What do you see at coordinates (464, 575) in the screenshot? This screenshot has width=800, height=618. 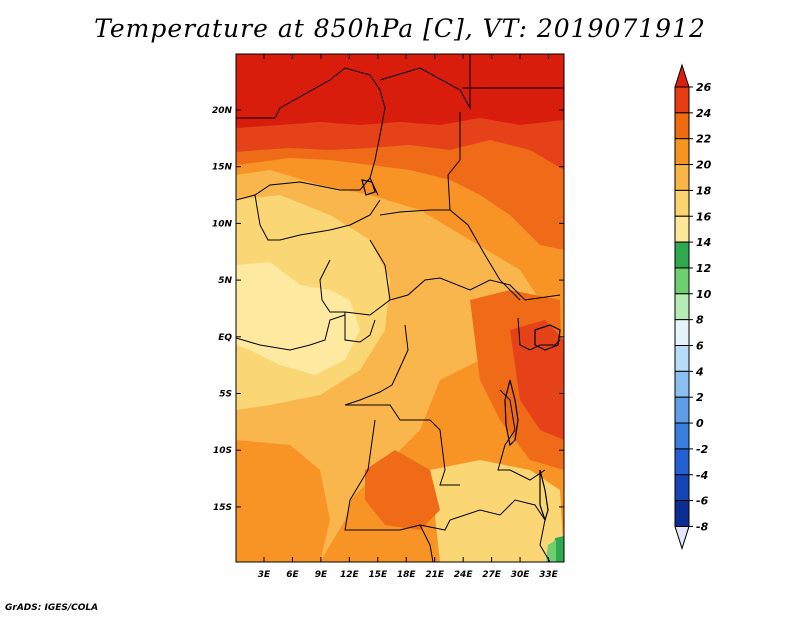 I see `lon-tick-label: 24E` at bounding box center [464, 575].